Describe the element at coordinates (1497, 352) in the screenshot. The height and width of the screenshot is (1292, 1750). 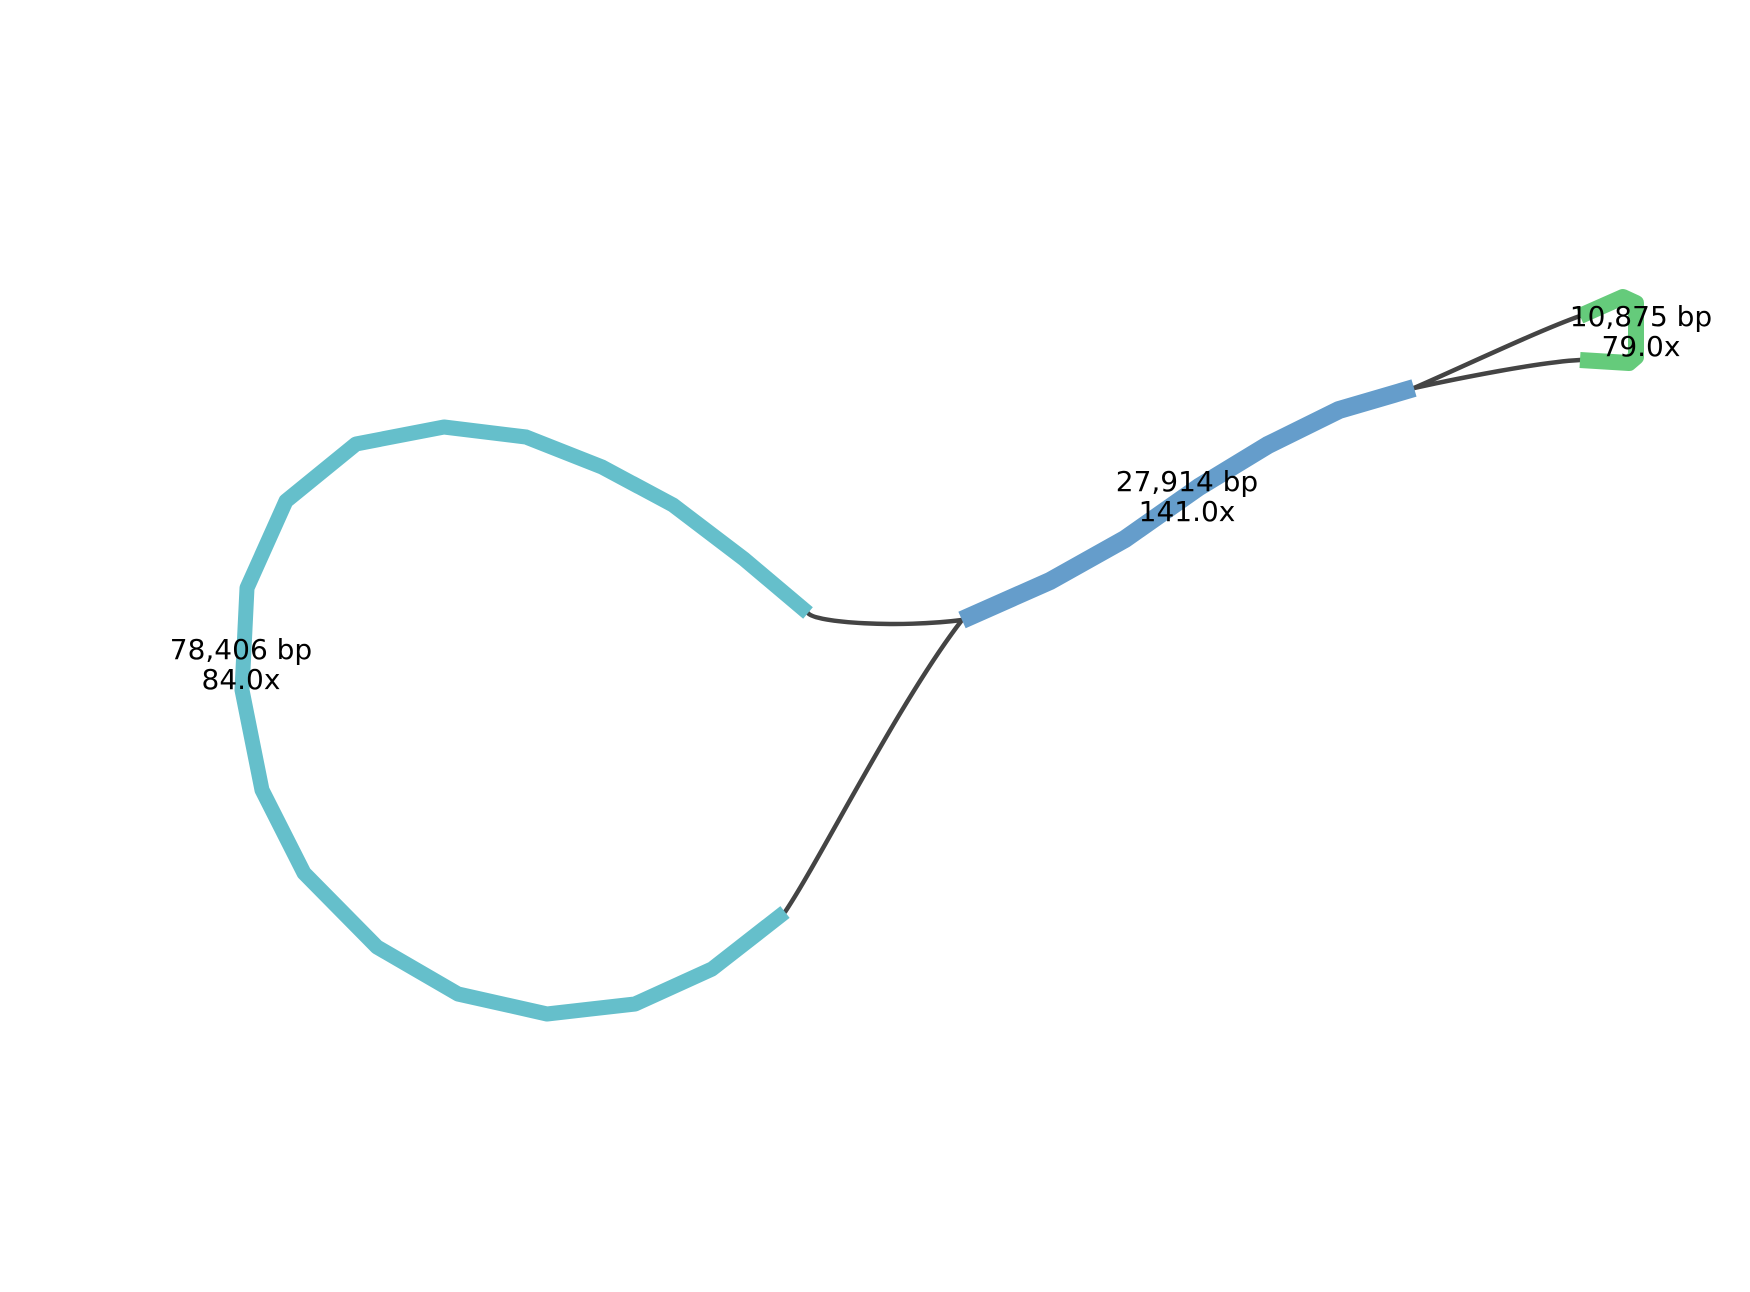
I see `edge-mid-to-small-upper` at that location.